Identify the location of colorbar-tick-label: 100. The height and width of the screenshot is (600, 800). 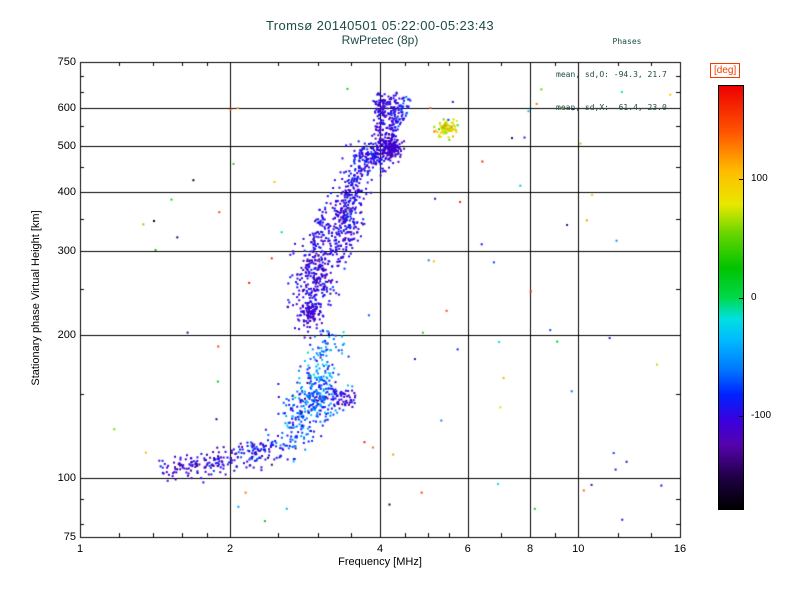
(759, 179).